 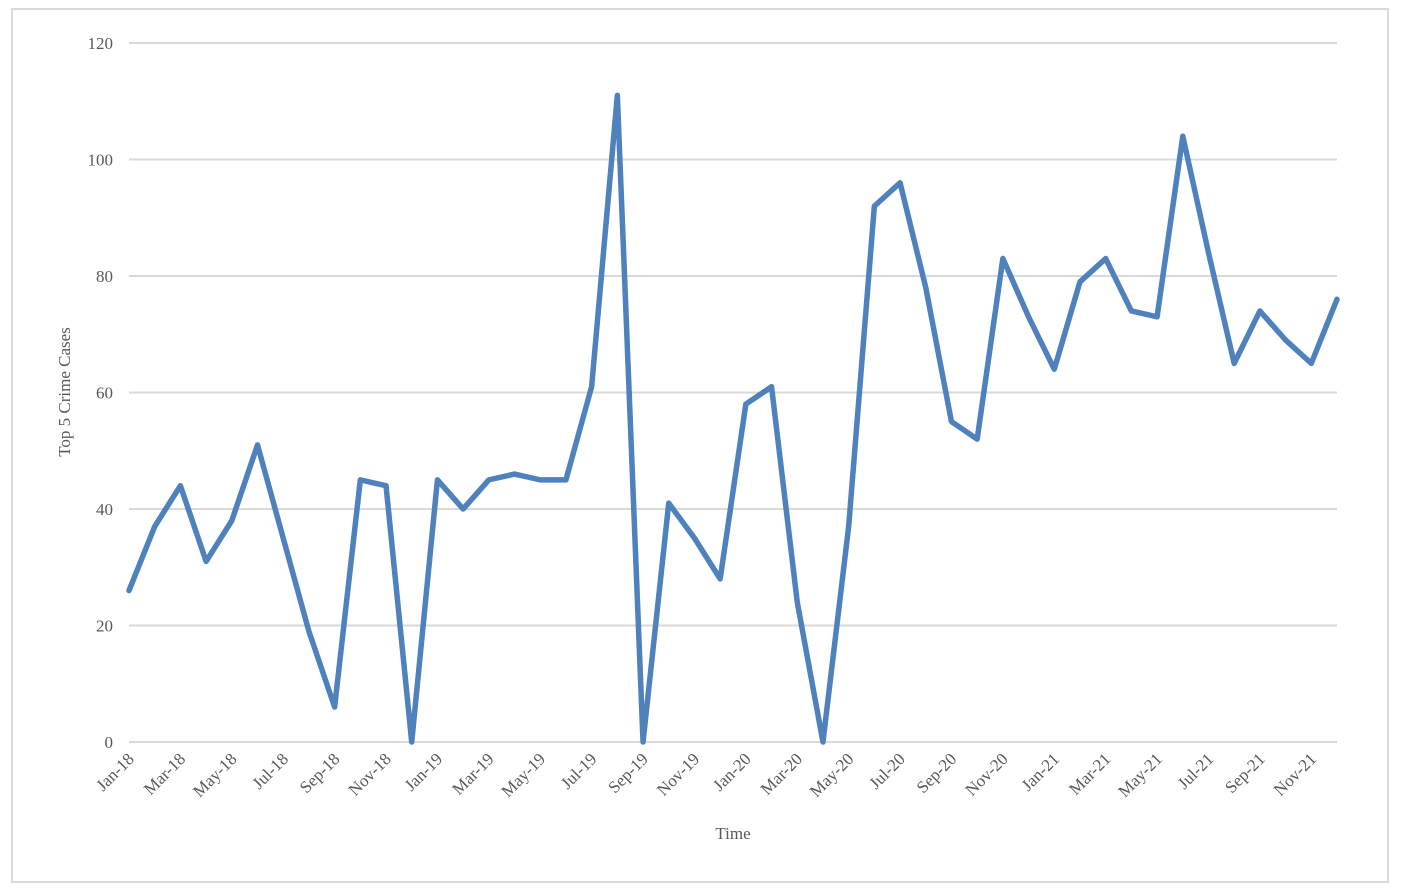 What do you see at coordinates (101, 160) in the screenshot?
I see `y-tick-label: 100` at bounding box center [101, 160].